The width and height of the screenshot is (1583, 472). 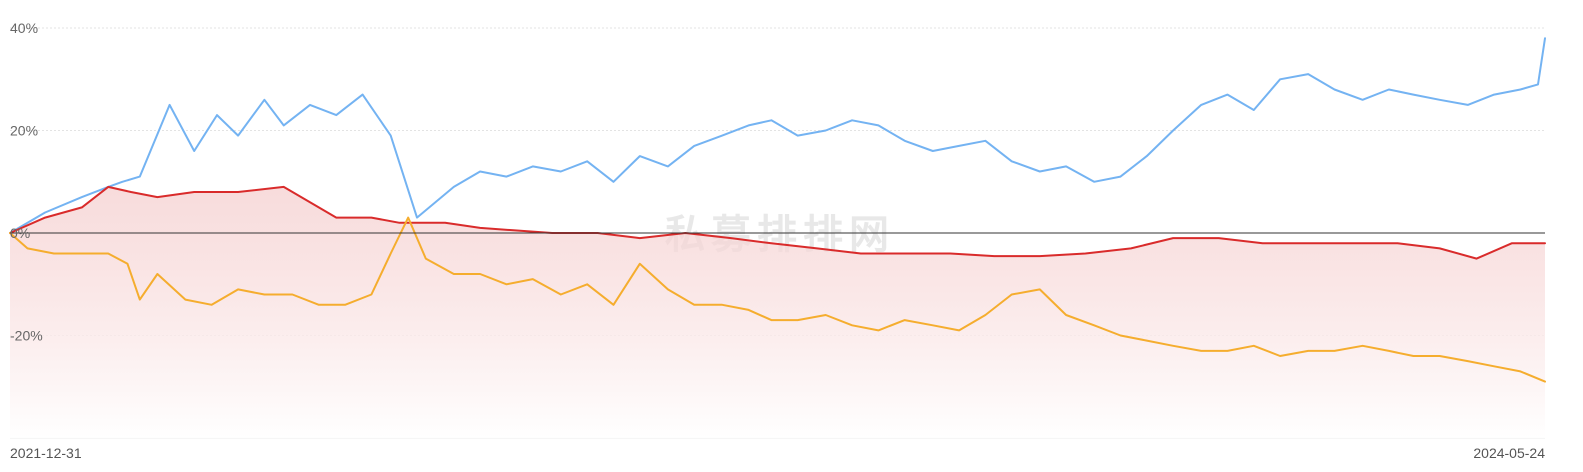 What do you see at coordinates (20, 233) in the screenshot?
I see `y-tick-label: 0%` at bounding box center [20, 233].